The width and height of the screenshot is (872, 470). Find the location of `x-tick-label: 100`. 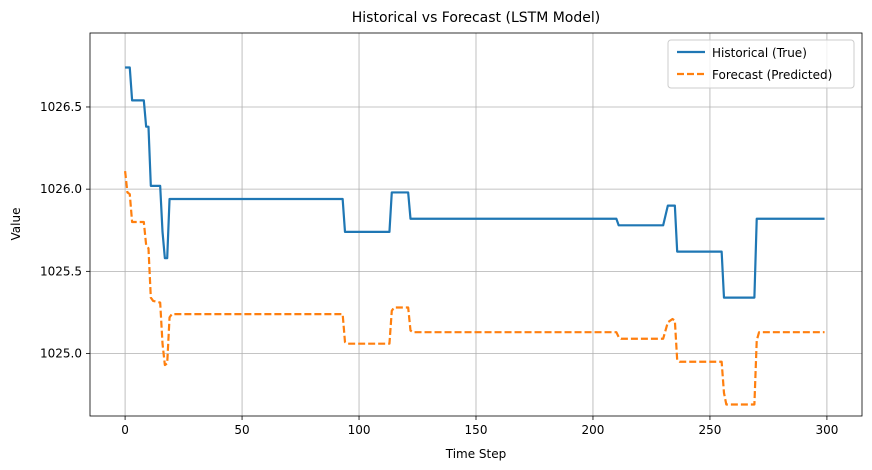

x-tick-label: 100 is located at coordinates (359, 430).